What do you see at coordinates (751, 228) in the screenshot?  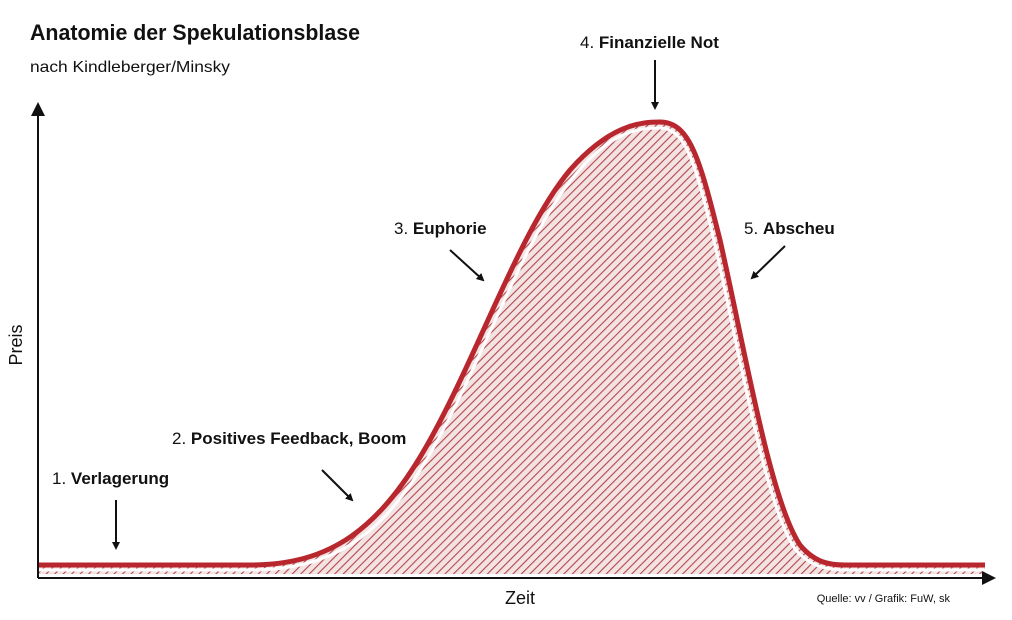 I see `stage-number: 5.` at bounding box center [751, 228].